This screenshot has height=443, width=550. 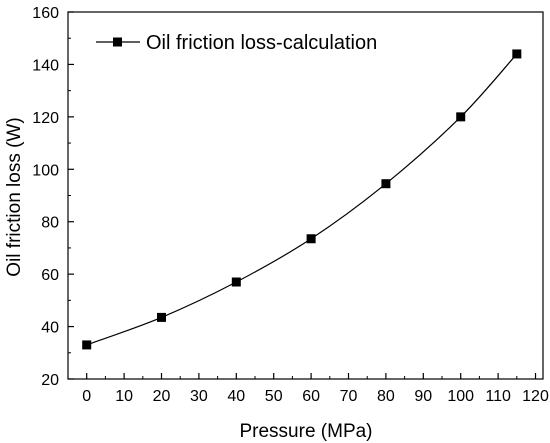 I want to click on x-tick-label: 20, so click(x=162, y=396).